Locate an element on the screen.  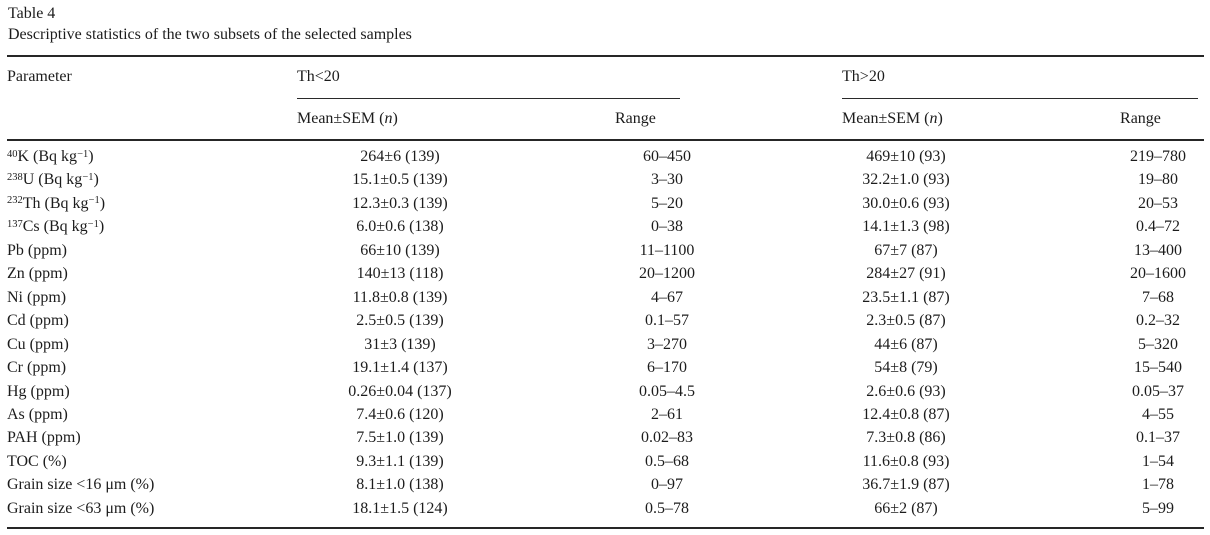
cell-value: 7–68 is located at coordinates (1158, 297).